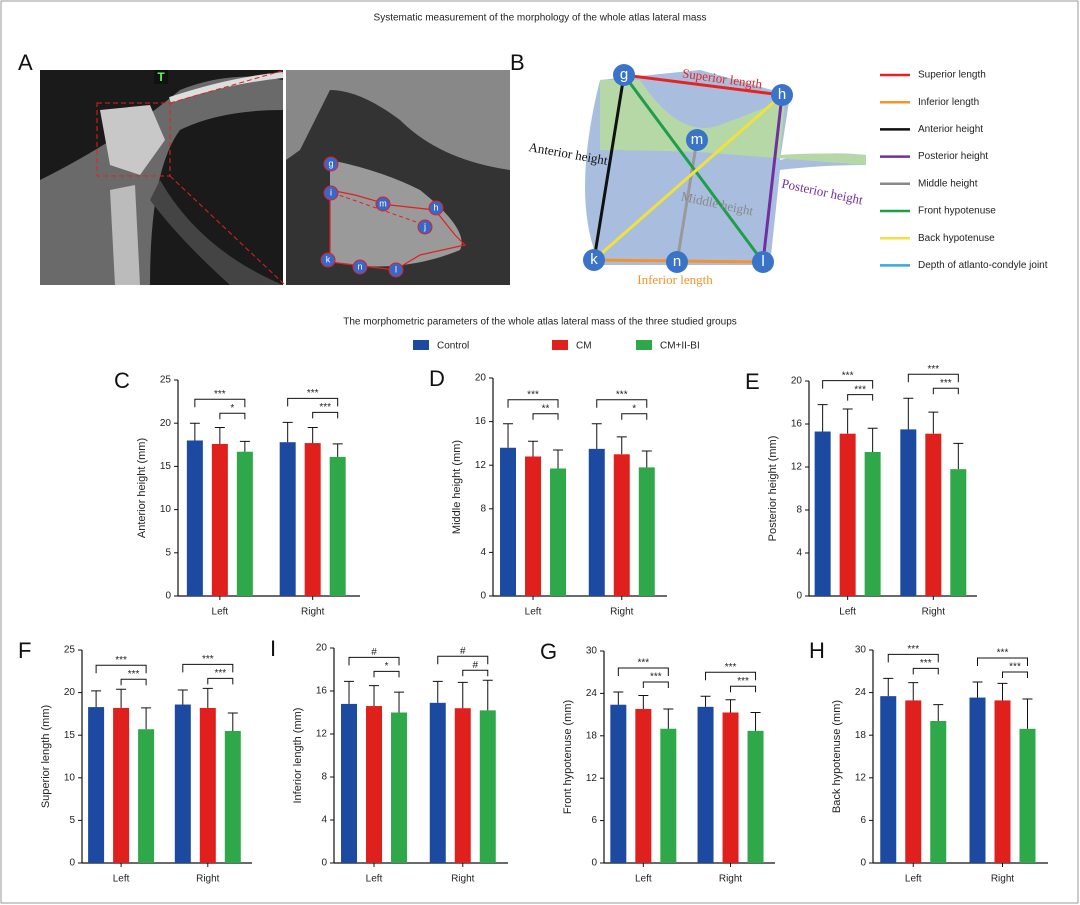 The image size is (1080, 905). Describe the element at coordinates (424, 226) in the screenshot. I see `point-label: j` at that location.